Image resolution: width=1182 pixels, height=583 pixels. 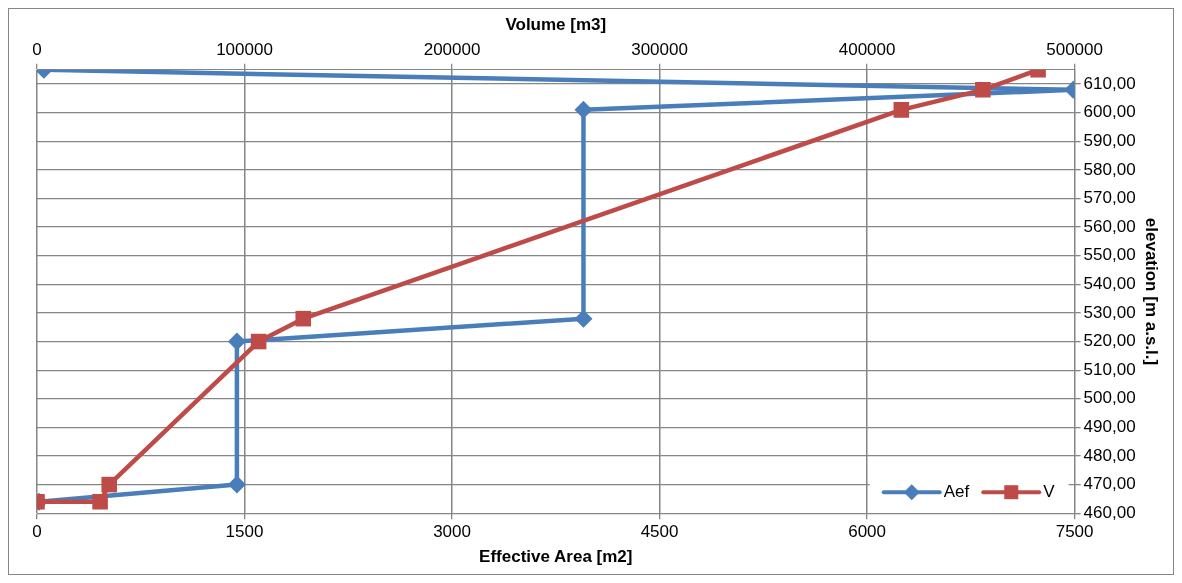 What do you see at coordinates (1109, 427) in the screenshot?
I see `y-tick-label: 490,00` at bounding box center [1109, 427].